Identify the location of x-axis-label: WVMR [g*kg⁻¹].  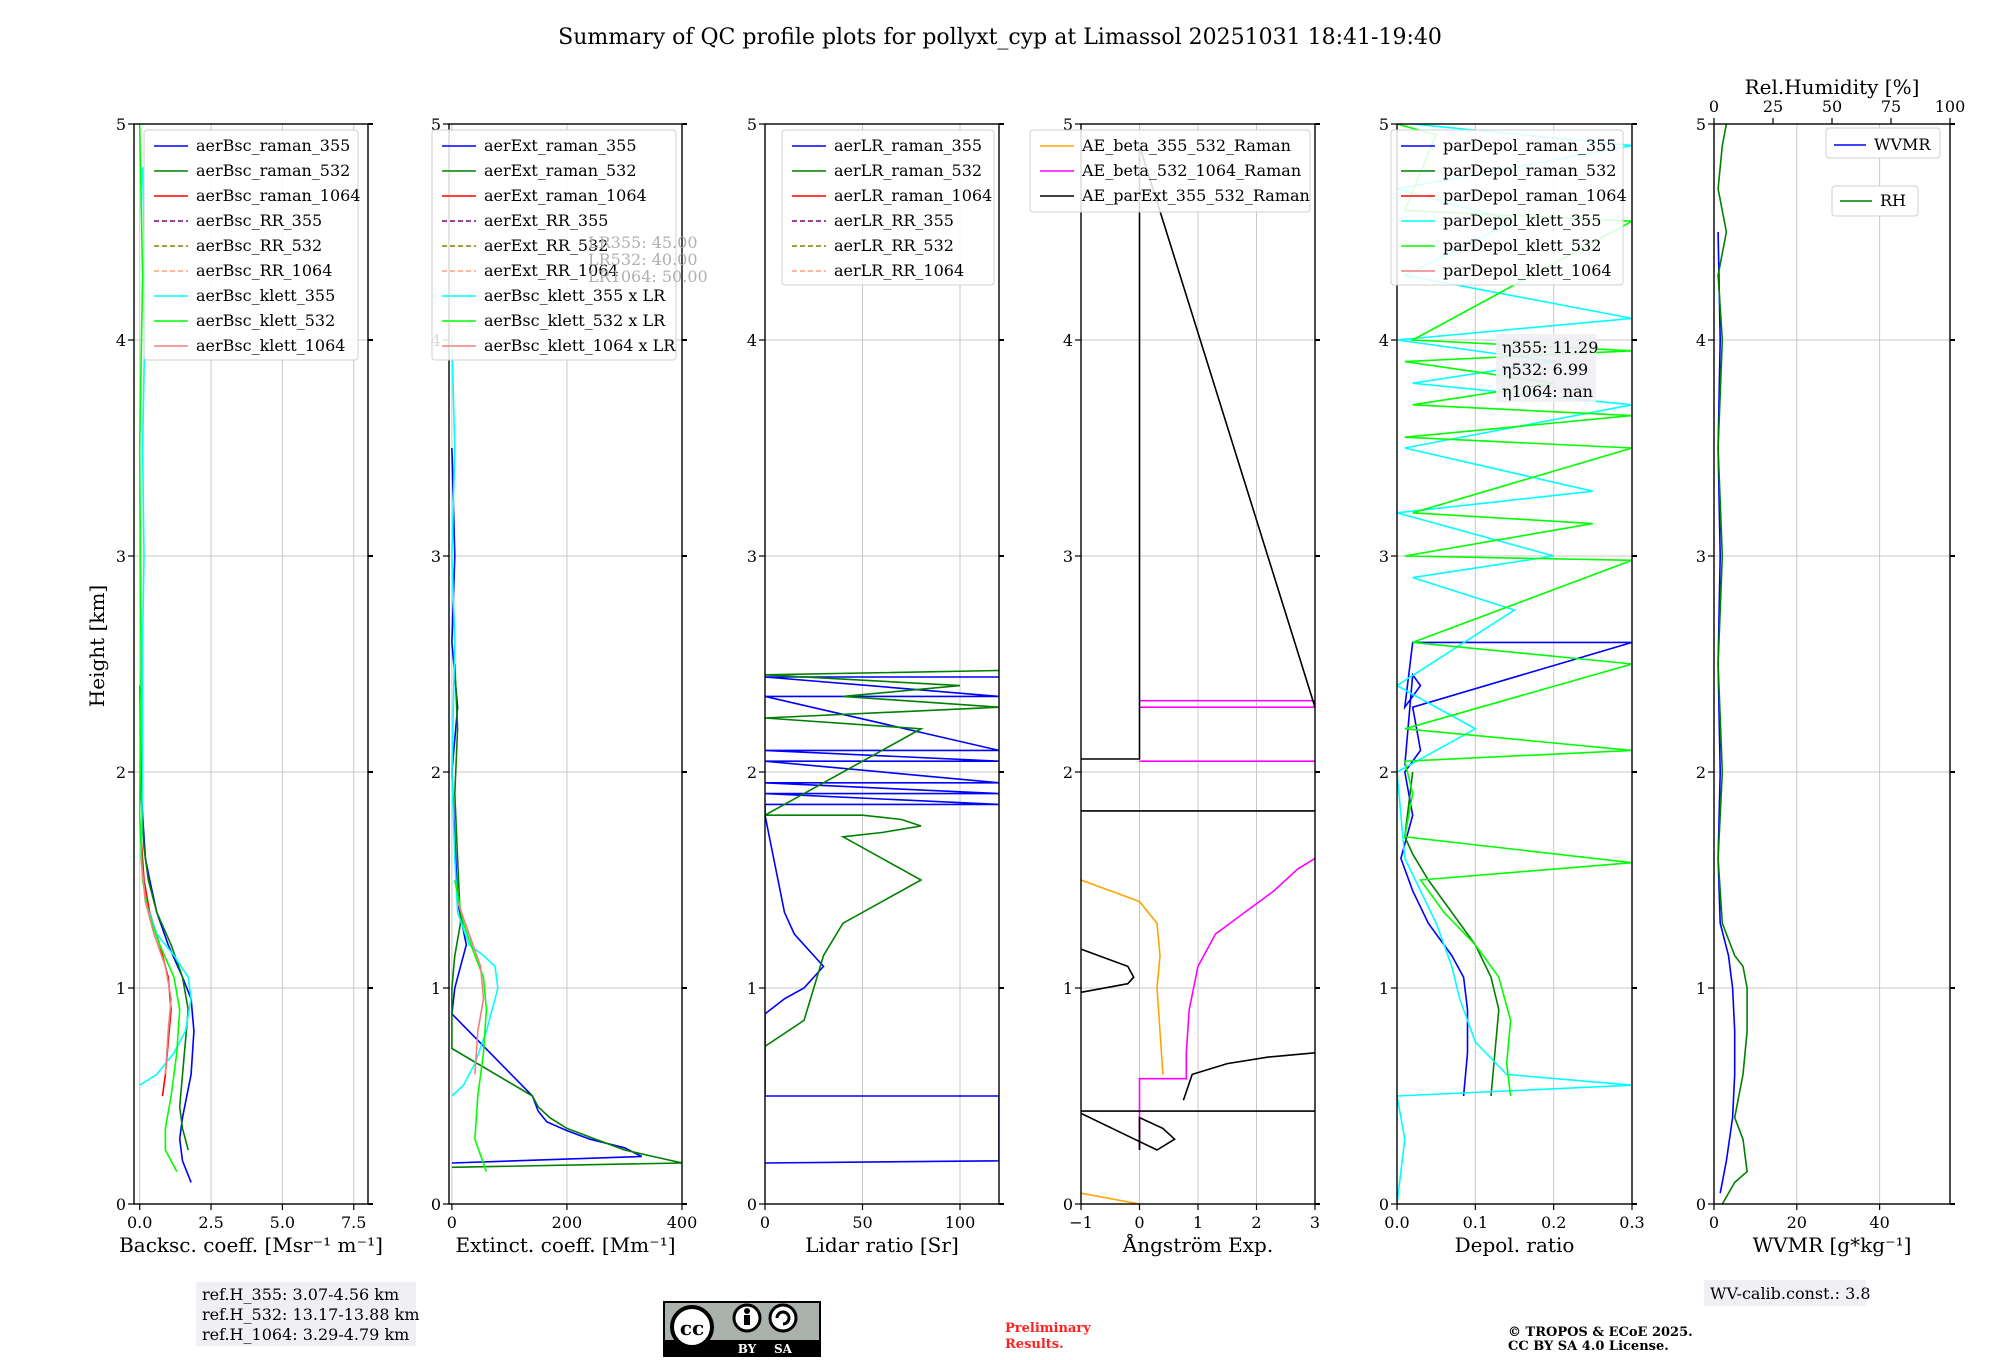
(1832, 1245).